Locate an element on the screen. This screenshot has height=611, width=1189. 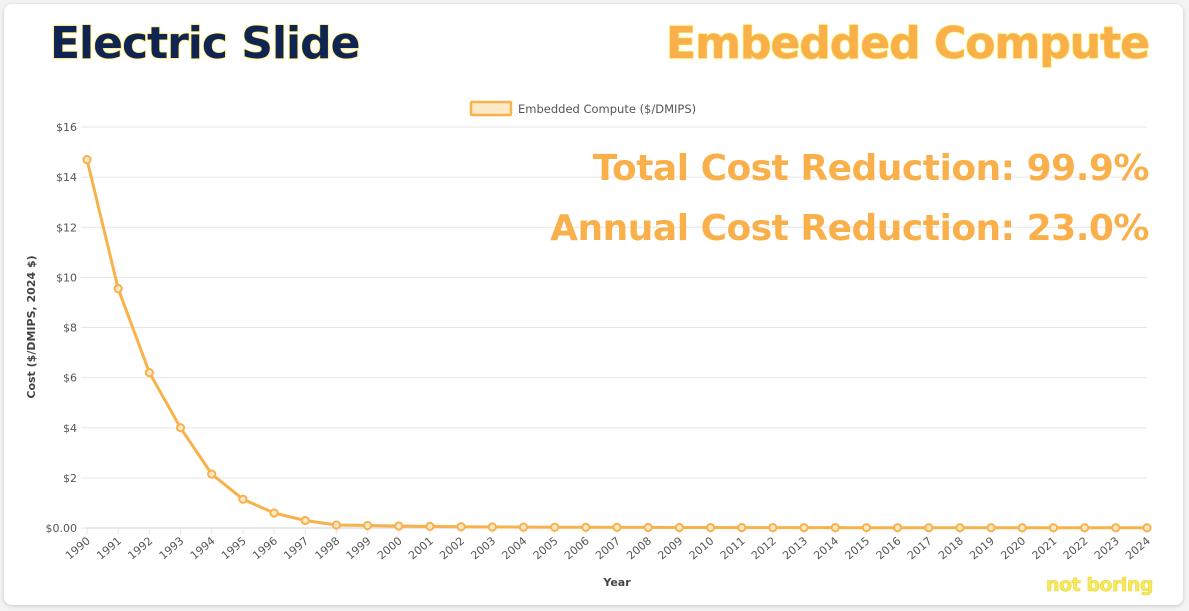
x-tick-label: 2022 is located at coordinates (1076, 548).